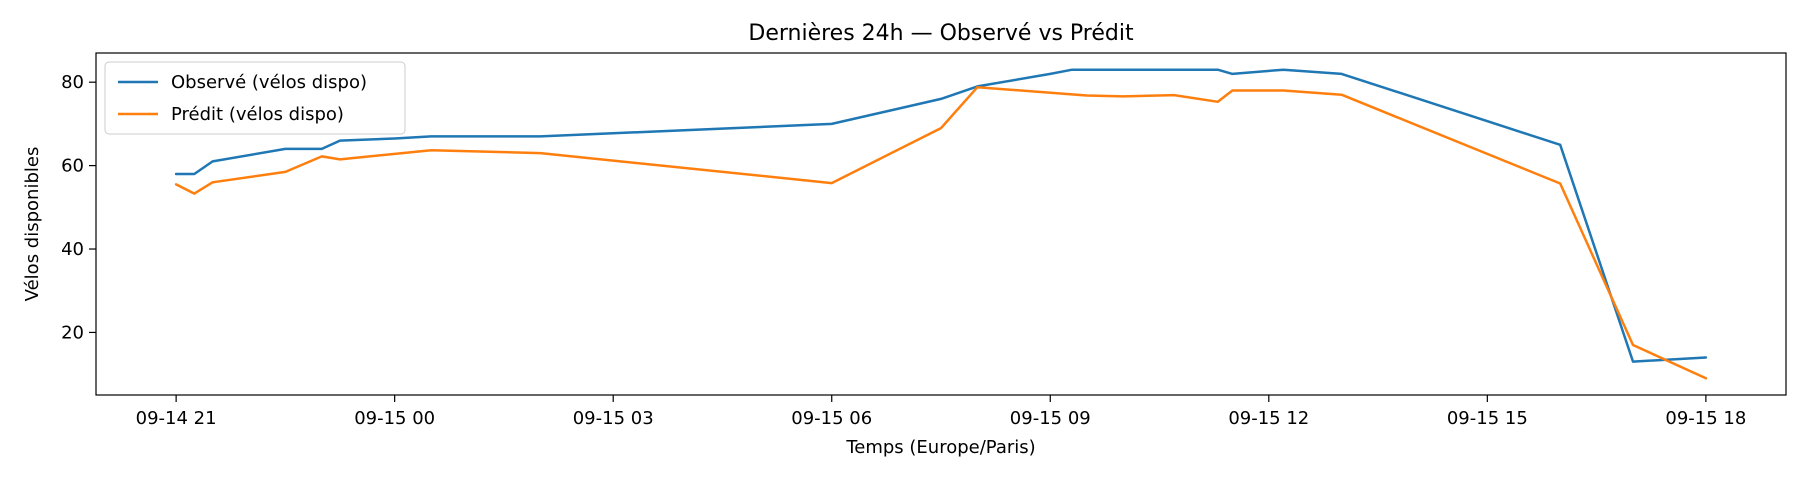 This screenshot has height=480, width=1800. Describe the element at coordinates (269, 82) in the screenshot. I see `legend-label-observe: Observé (vélos dispo)` at that location.